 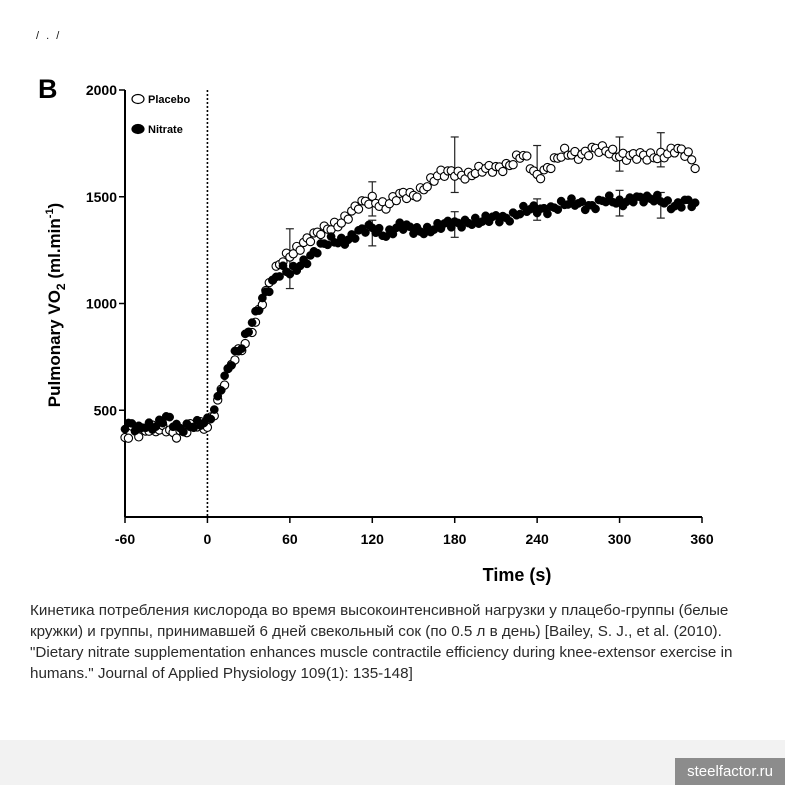 I want to click on y-tick-label: 2000, so click(x=101, y=90).